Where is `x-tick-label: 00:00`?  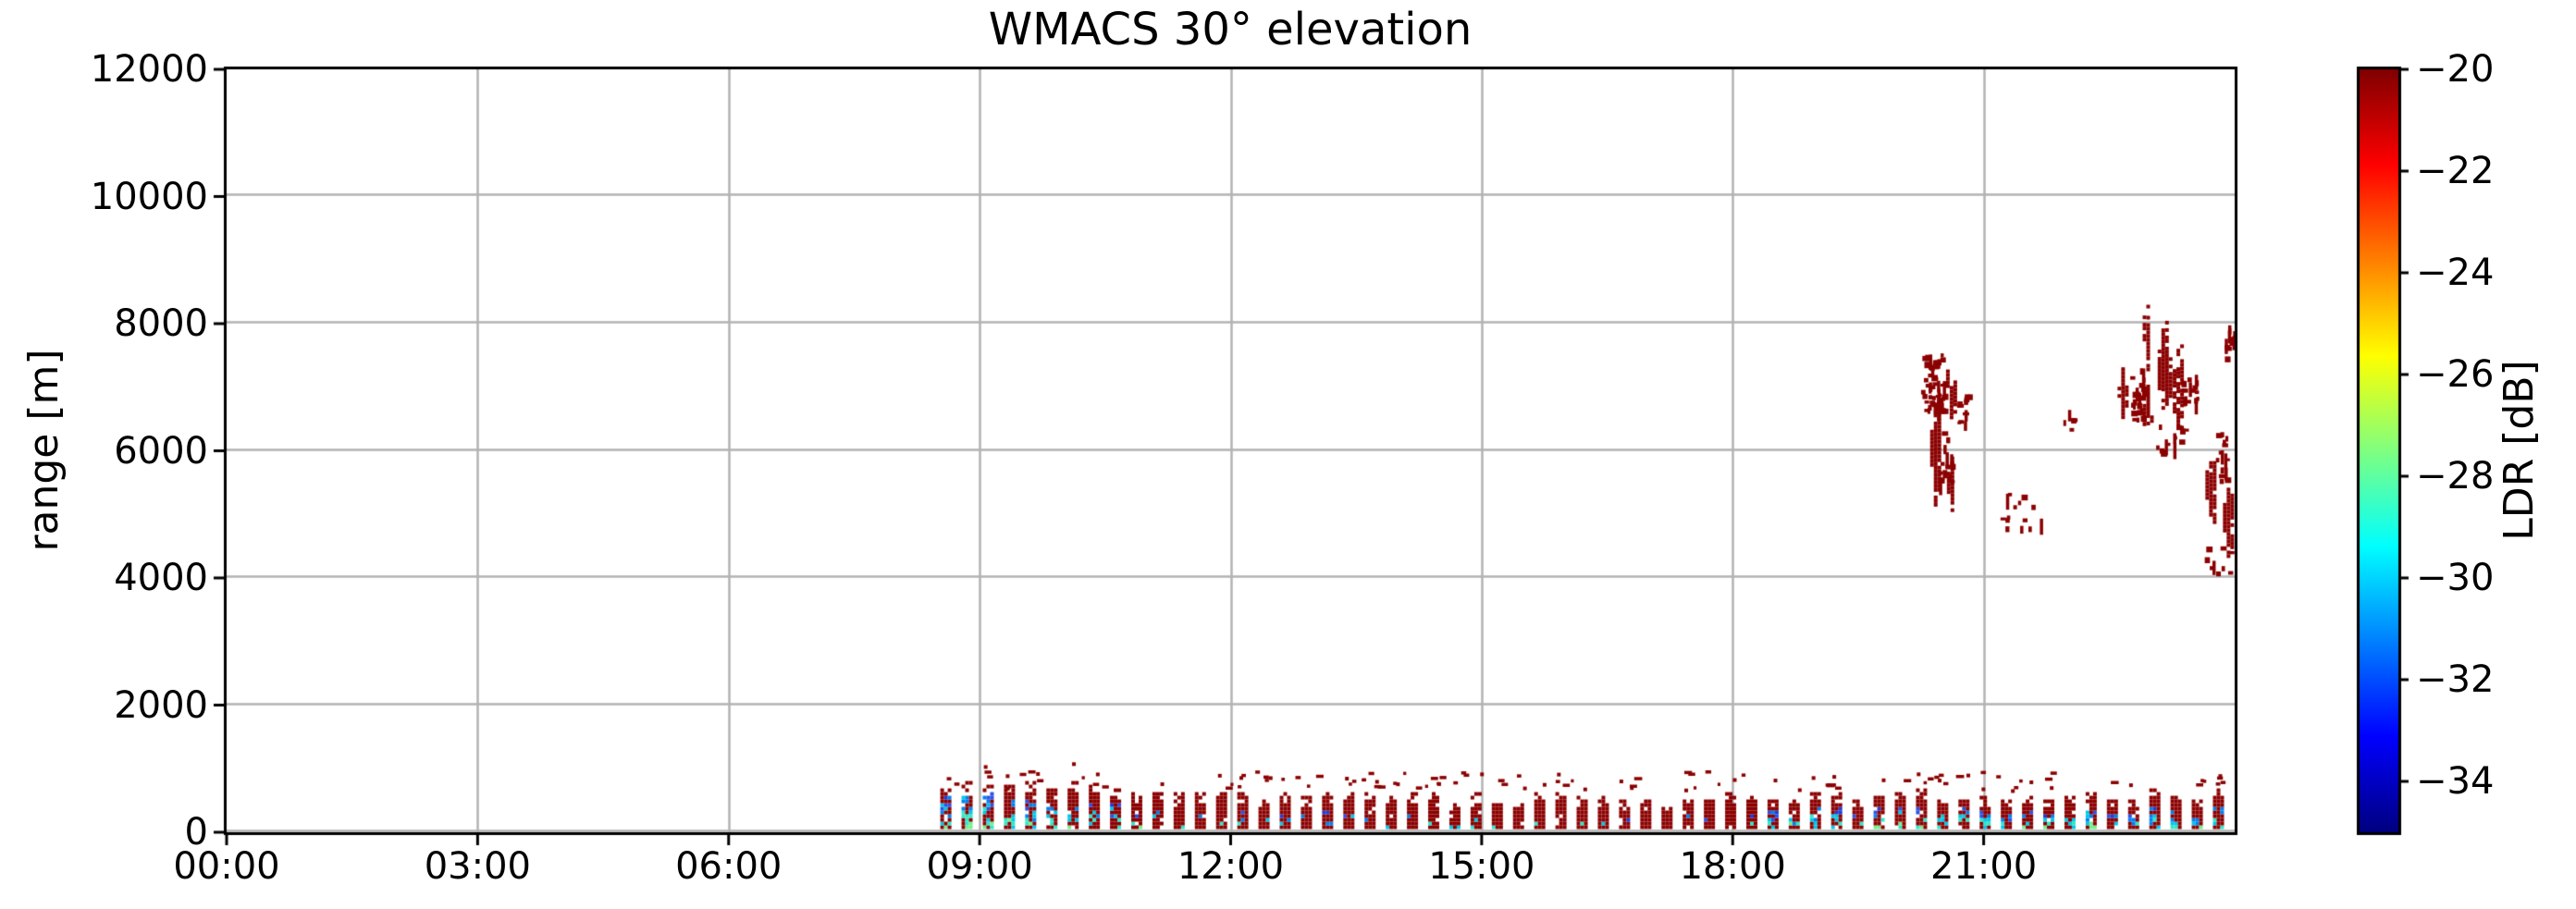 x-tick-label: 00:00 is located at coordinates (226, 866).